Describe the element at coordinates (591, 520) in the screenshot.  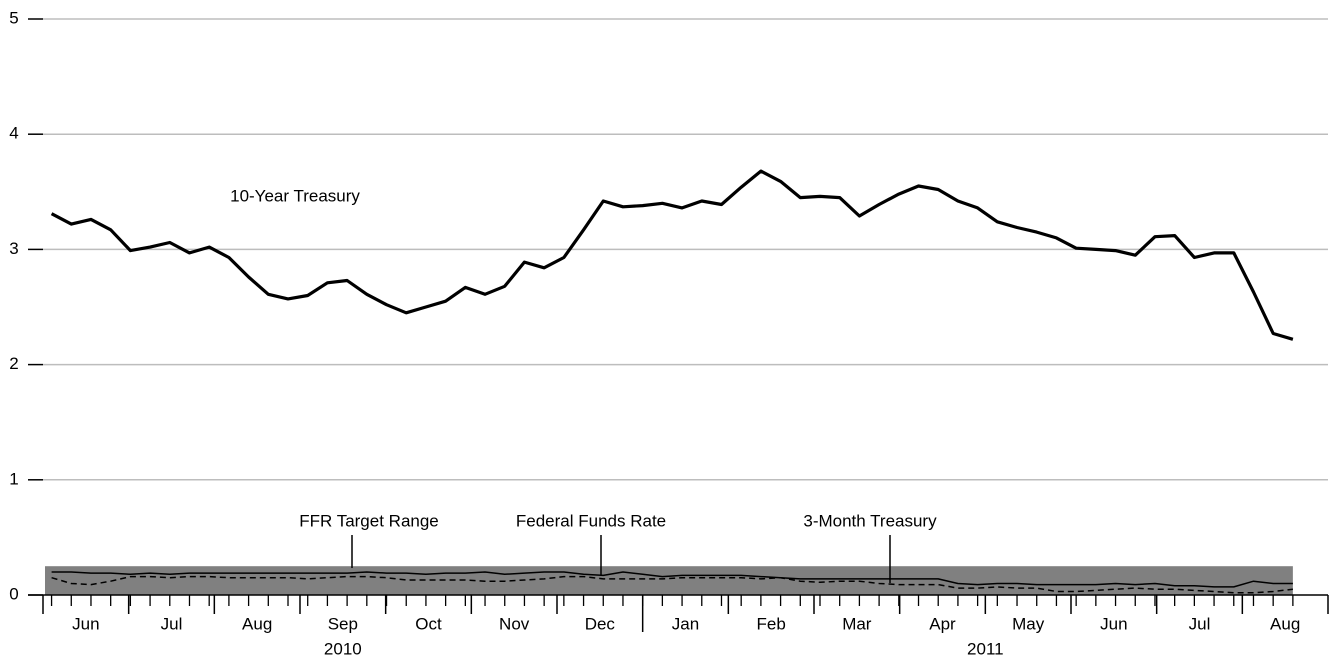
I see `series-label: Federal Funds Rate` at that location.